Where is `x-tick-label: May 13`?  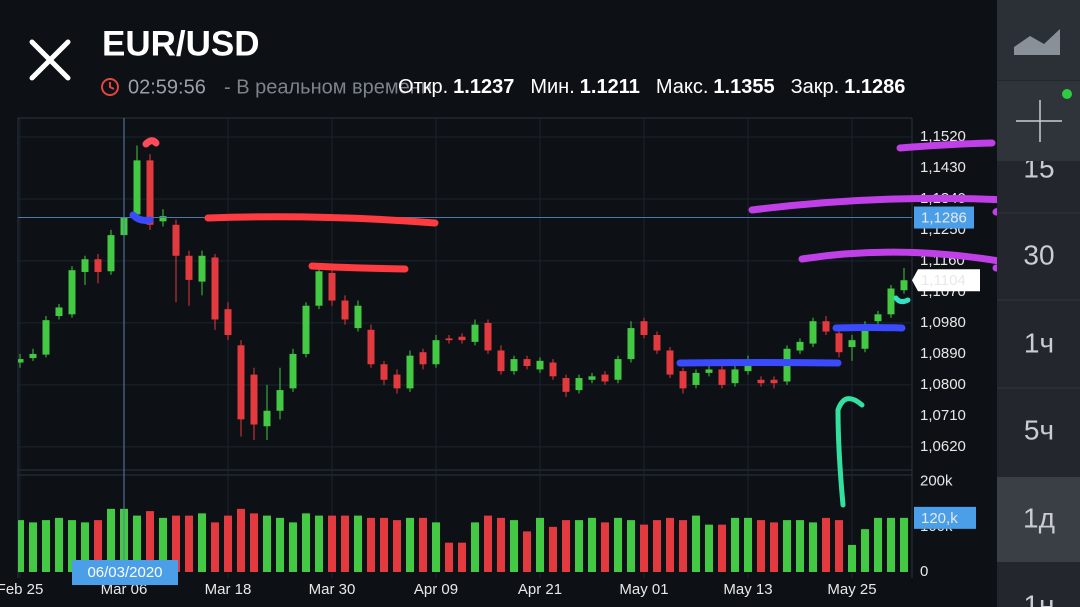
x-tick-label: May 13 is located at coordinates (747, 589).